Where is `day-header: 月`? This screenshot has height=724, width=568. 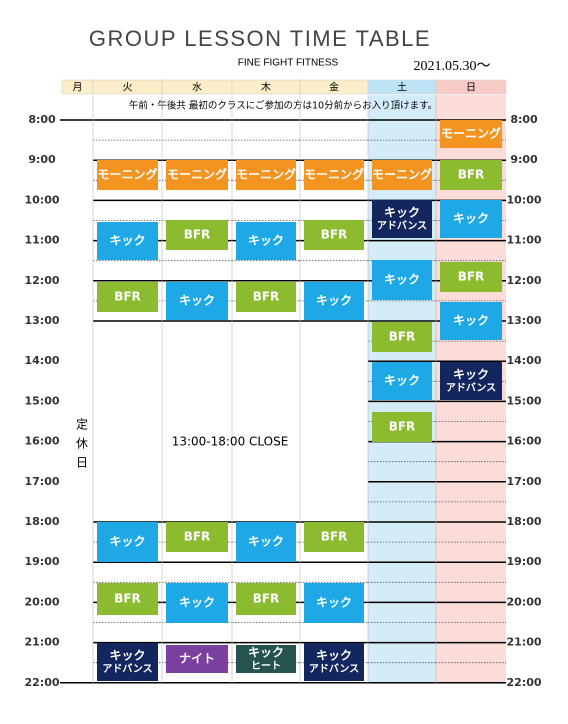
day-header: 月 is located at coordinates (78, 88).